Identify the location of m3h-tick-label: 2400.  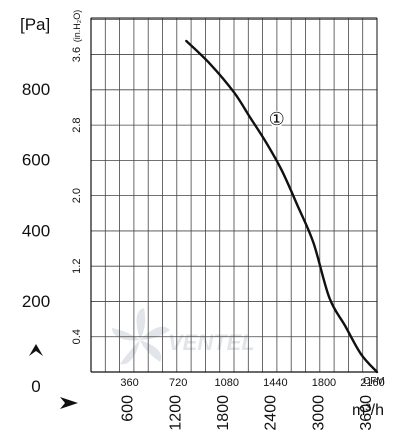
(271, 413).